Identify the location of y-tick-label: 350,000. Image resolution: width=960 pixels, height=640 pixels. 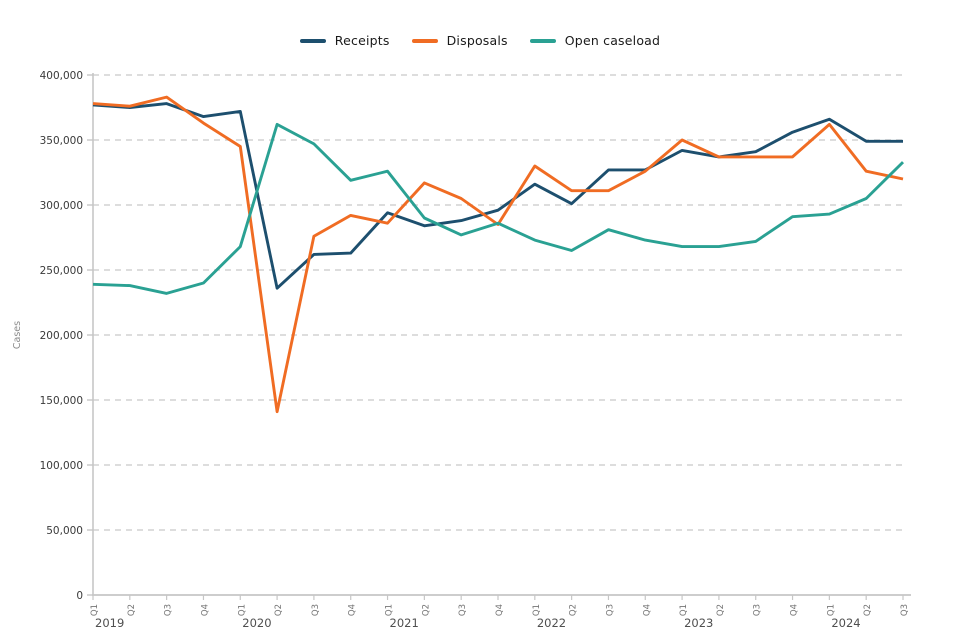
(61, 141).